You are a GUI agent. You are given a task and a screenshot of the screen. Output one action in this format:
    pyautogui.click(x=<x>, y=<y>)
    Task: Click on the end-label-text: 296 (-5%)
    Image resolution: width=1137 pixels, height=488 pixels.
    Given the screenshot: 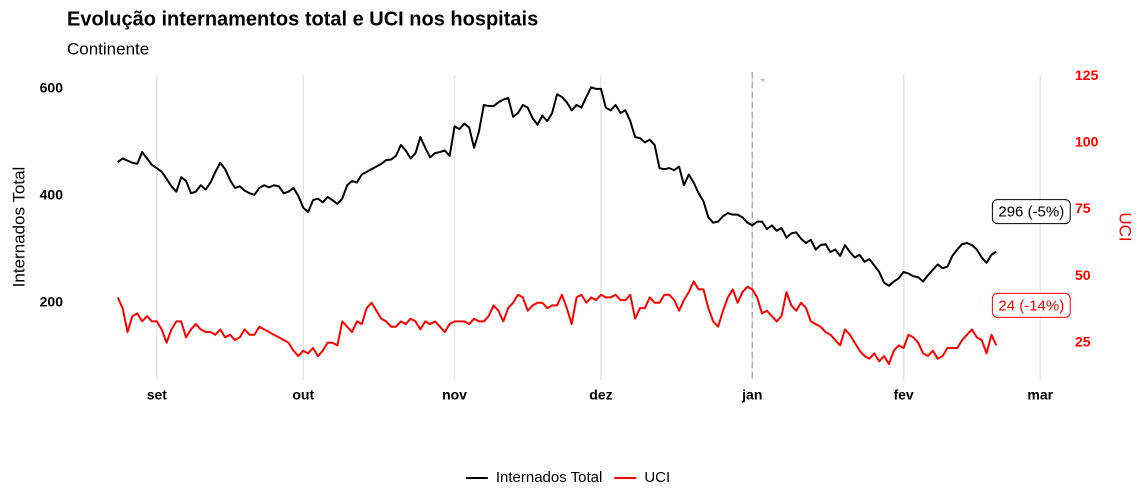 What is the action you would take?
    pyautogui.click(x=1031, y=212)
    